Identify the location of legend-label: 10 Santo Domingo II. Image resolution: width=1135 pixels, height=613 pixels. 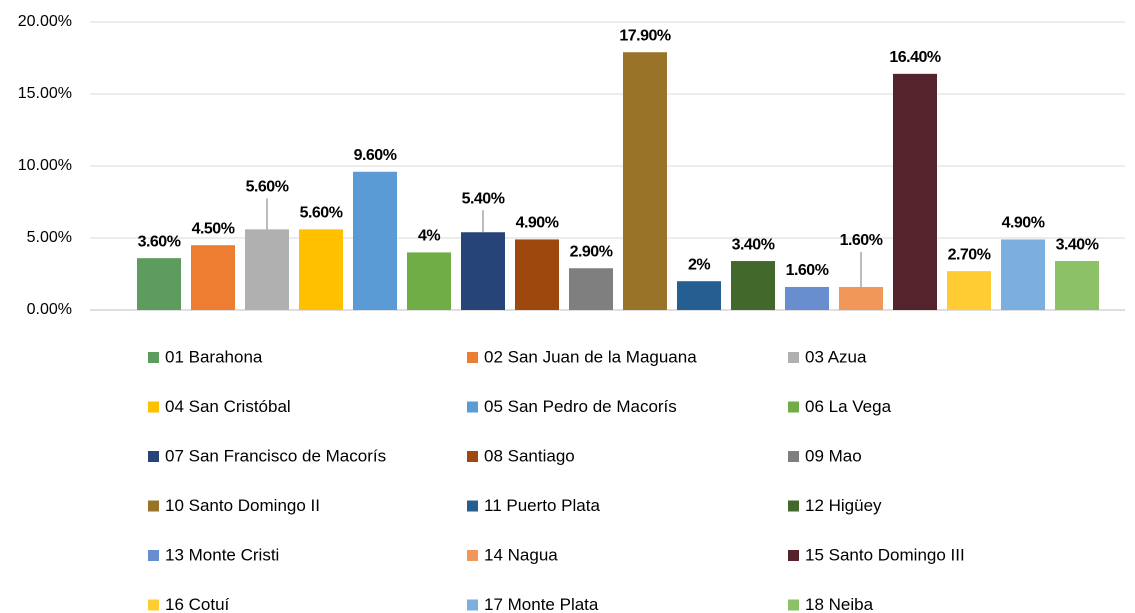
(242, 505).